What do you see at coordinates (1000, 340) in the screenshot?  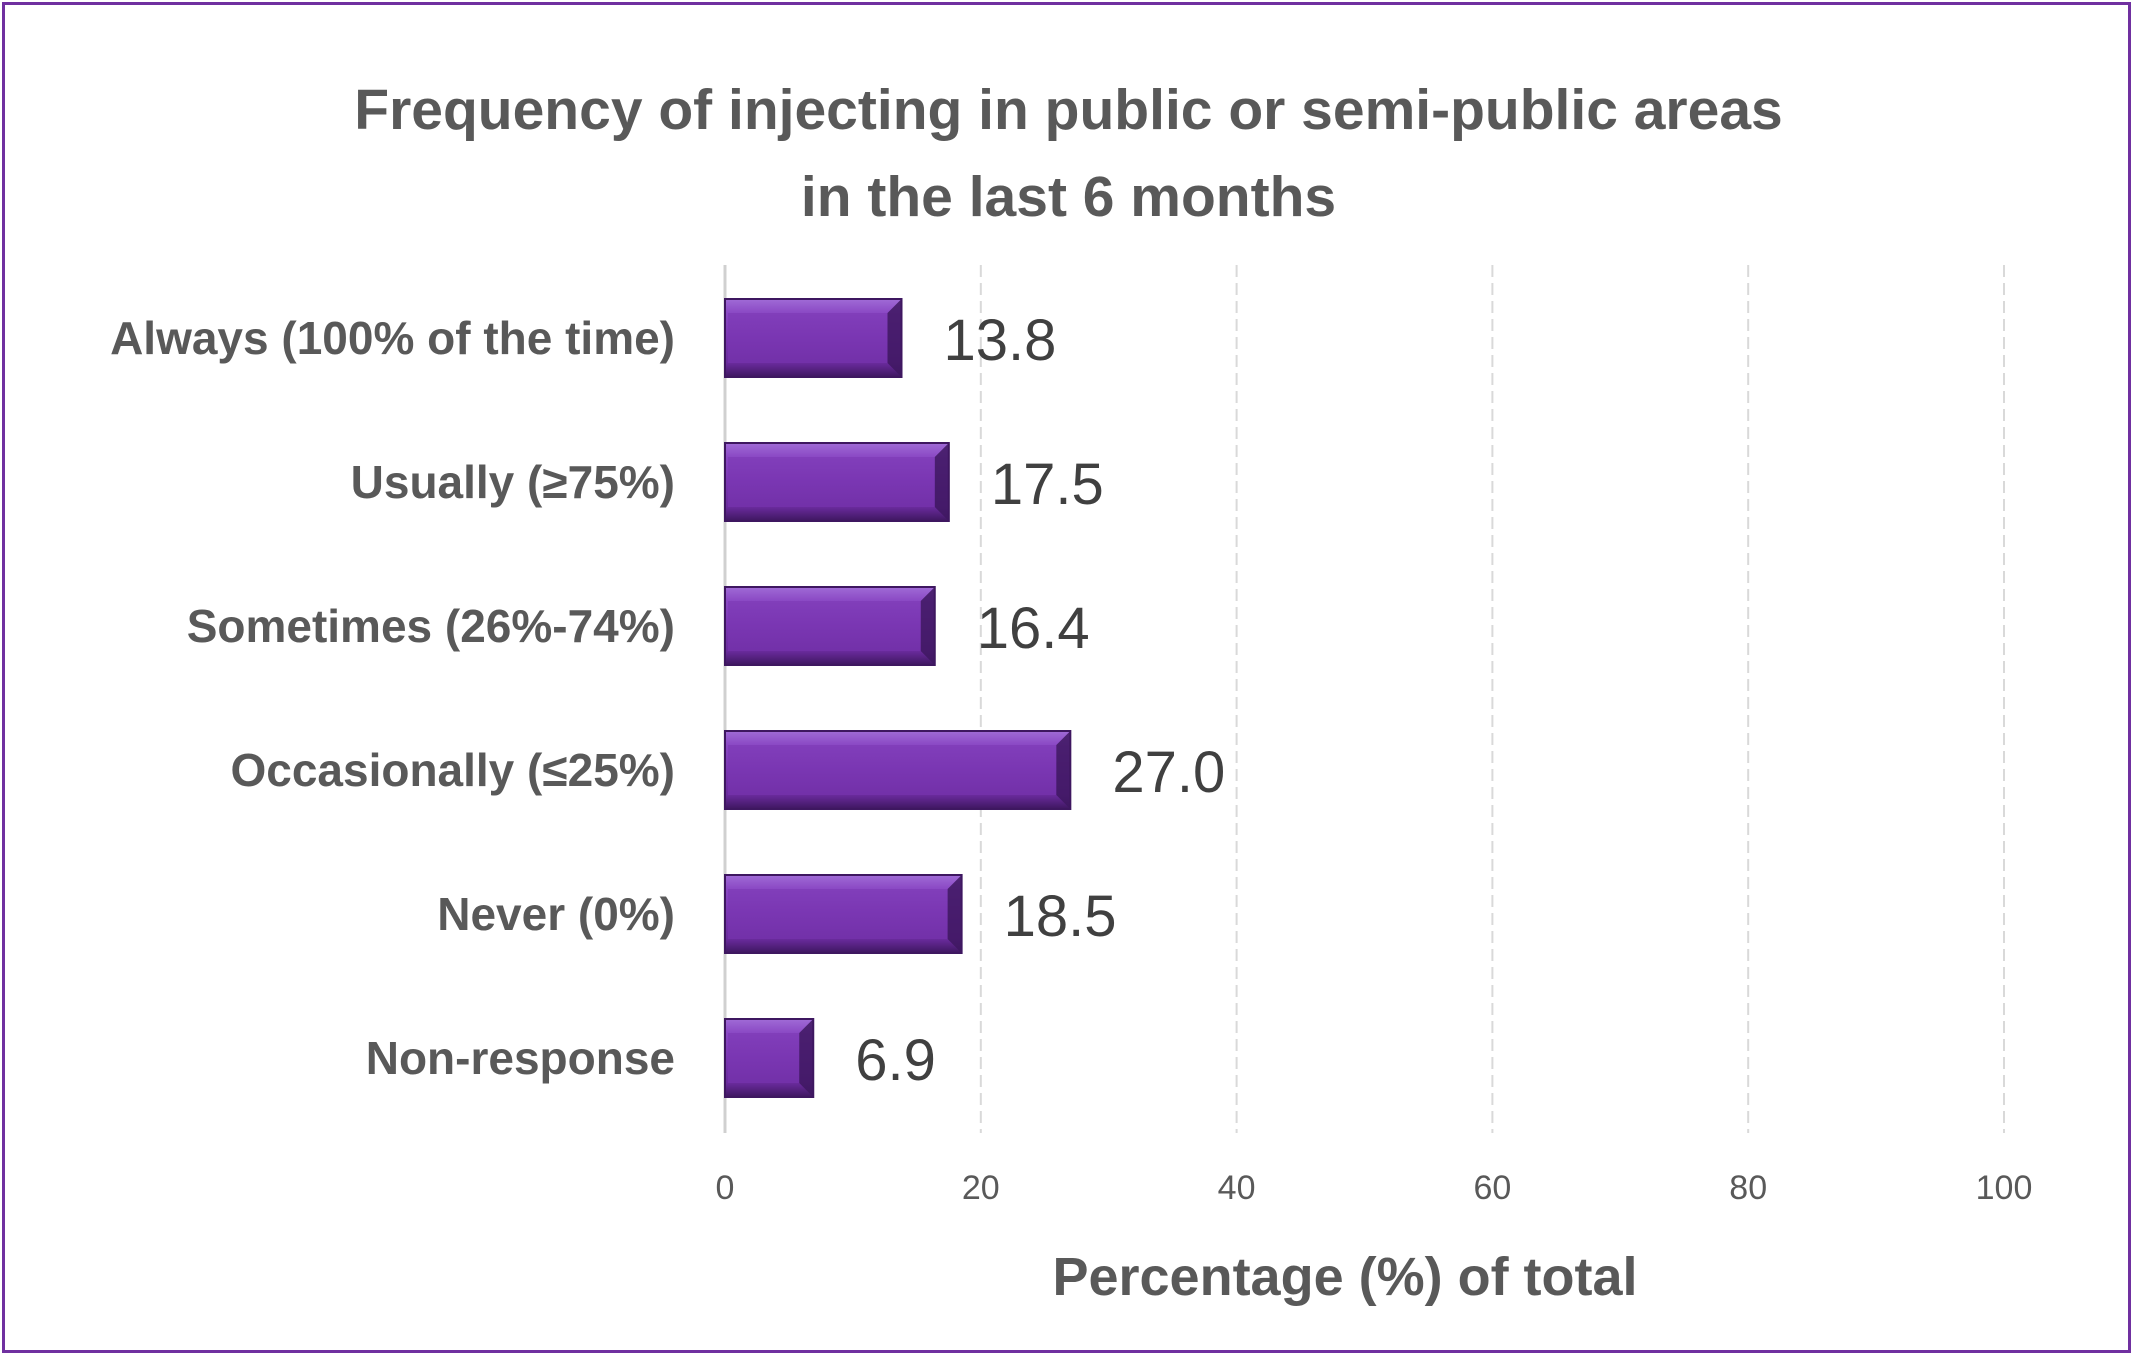 I see `data-label: 13.8` at bounding box center [1000, 340].